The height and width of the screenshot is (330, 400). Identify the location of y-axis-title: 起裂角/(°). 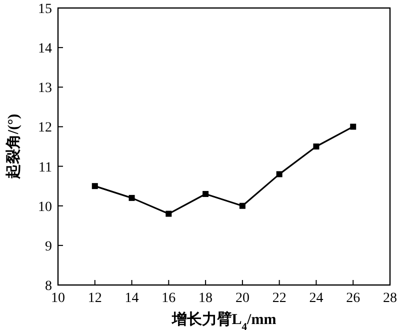
(13, 147).